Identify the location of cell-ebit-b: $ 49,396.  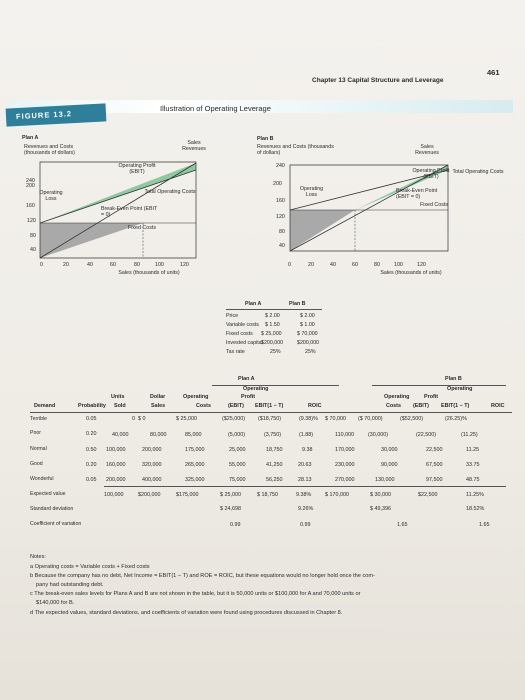
(380, 509).